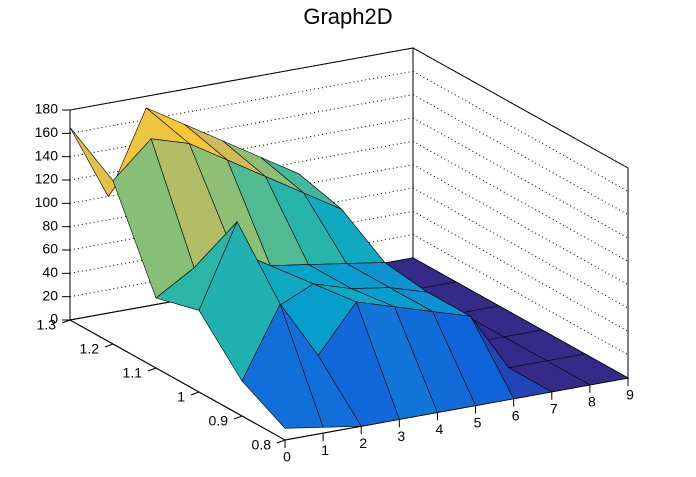  Describe the element at coordinates (90, 349) in the screenshot. I see `y-tick-label: 1.2` at that location.